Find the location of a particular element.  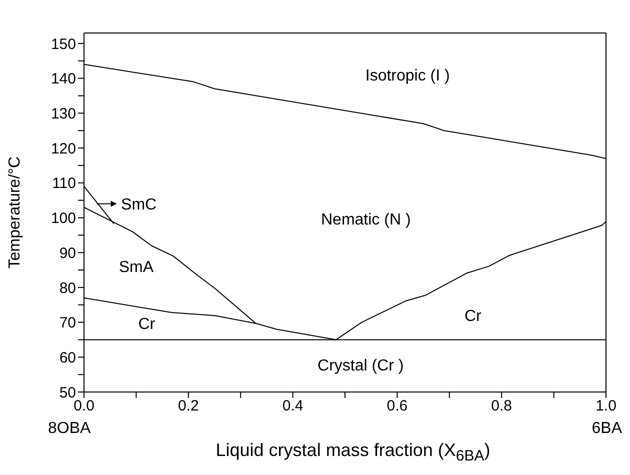

x-tick-label: 0.0 is located at coordinates (84, 406).